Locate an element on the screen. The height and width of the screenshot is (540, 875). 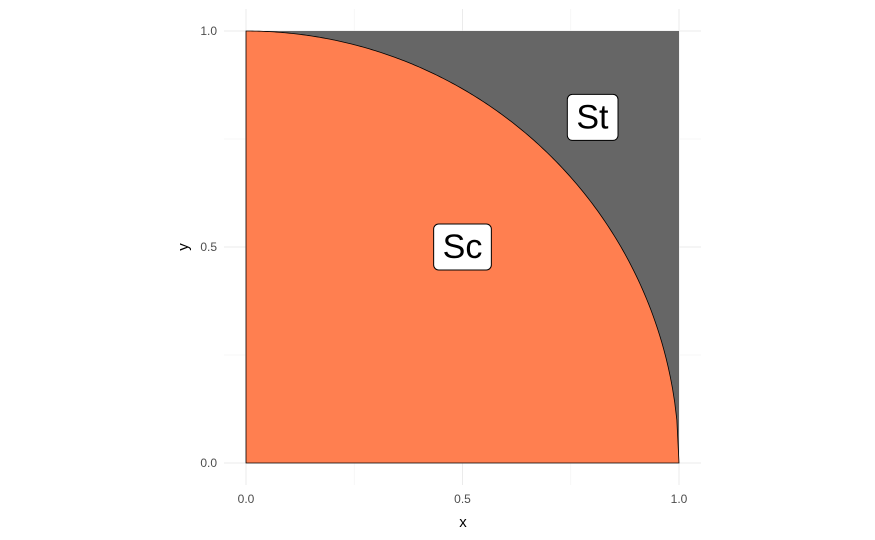
x-tick-label: 0.5 is located at coordinates (462, 499).